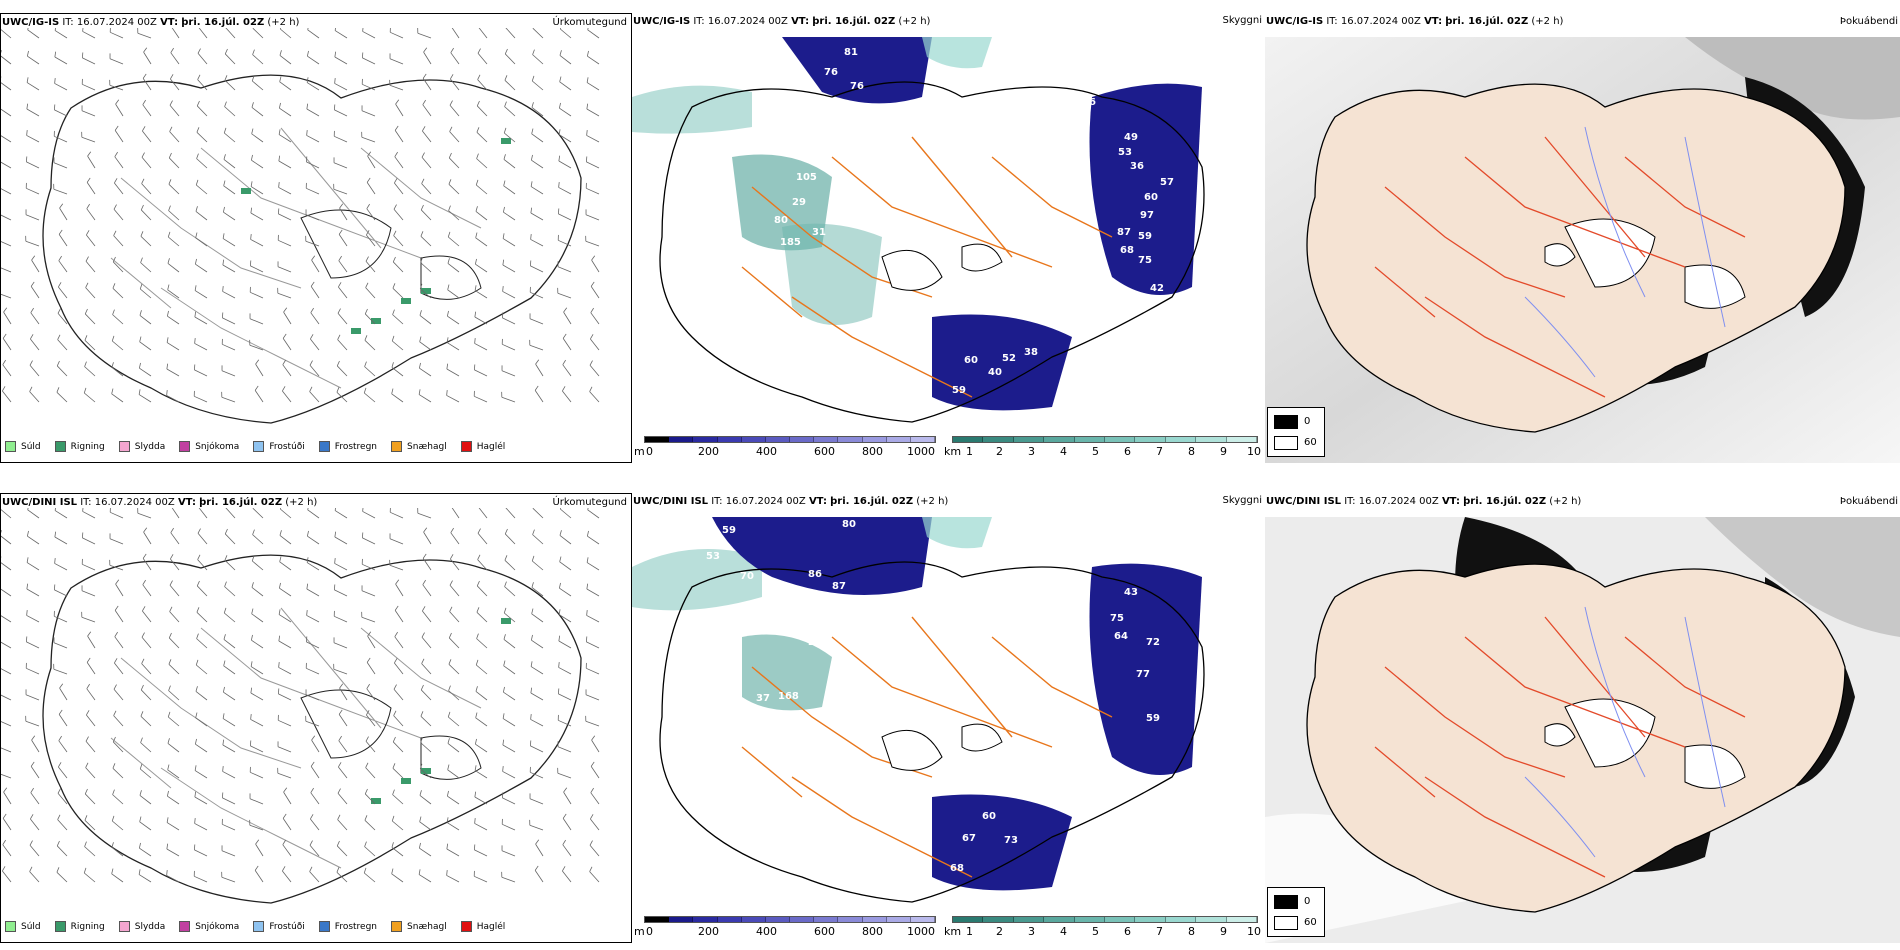 The width and height of the screenshot is (1900, 950). Describe the element at coordinates (872, 451) in the screenshot. I see `ceiling-tick: 800` at that location.